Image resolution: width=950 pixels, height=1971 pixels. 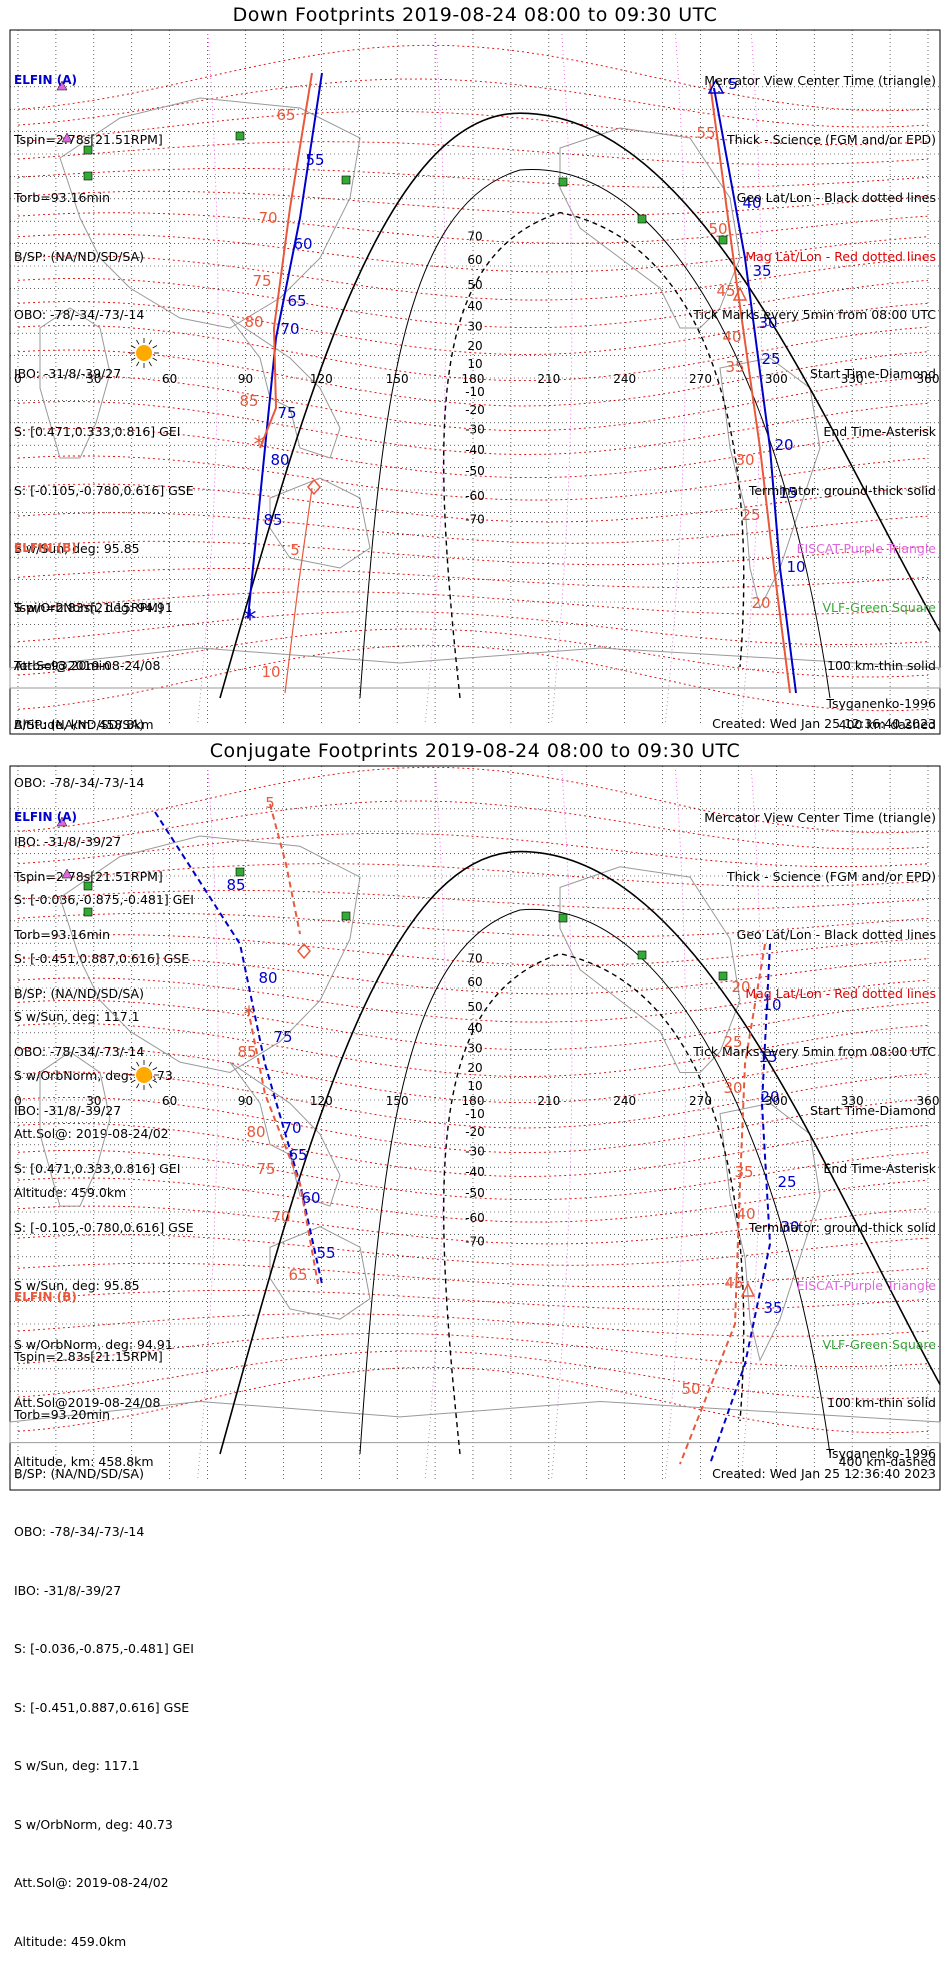 What do you see at coordinates (62, 1414) in the screenshot?
I see `info-line: Torb=93.20min` at bounding box center [62, 1414].